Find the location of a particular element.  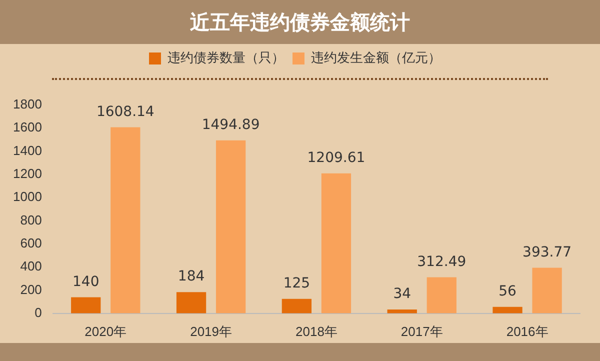

x-tick-label: 2016年 is located at coordinates (527, 331).